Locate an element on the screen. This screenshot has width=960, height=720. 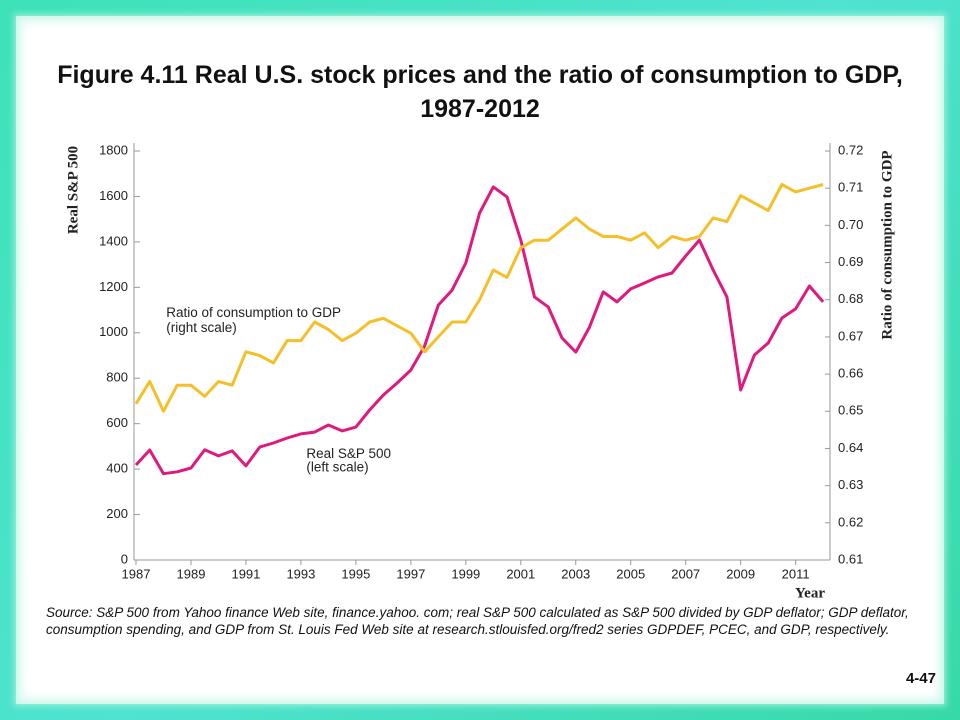
y2-tick-label: 0.70 is located at coordinates (850, 224).